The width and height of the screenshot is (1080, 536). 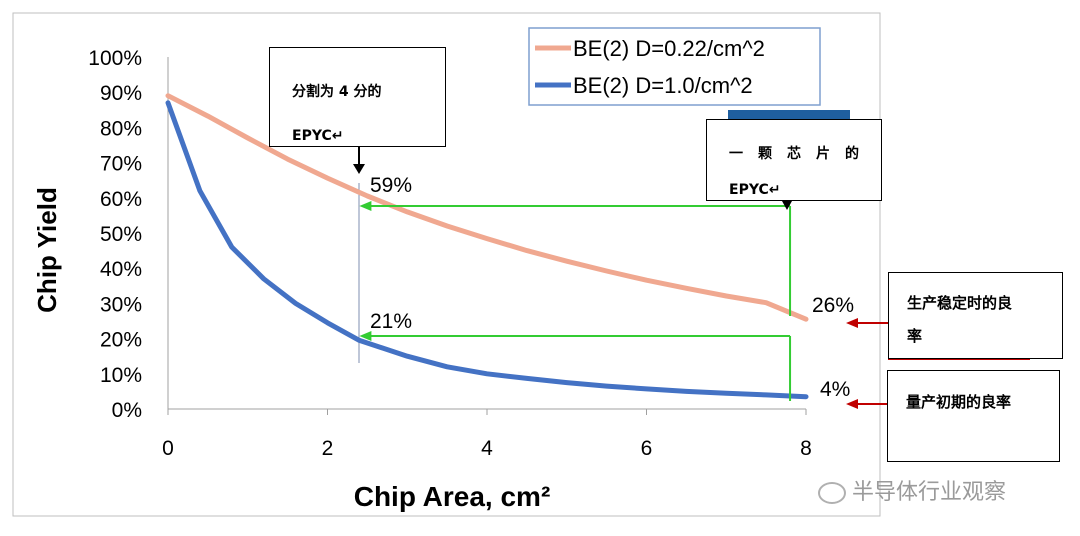 I want to click on x-tick-label: 4, so click(x=487, y=448).